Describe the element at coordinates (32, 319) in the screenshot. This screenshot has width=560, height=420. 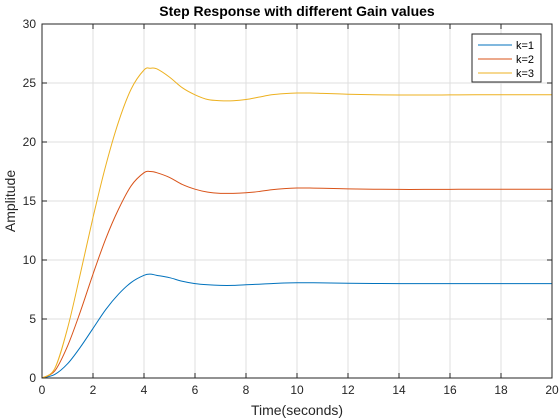
I see `y-tick-label: 5` at that location.